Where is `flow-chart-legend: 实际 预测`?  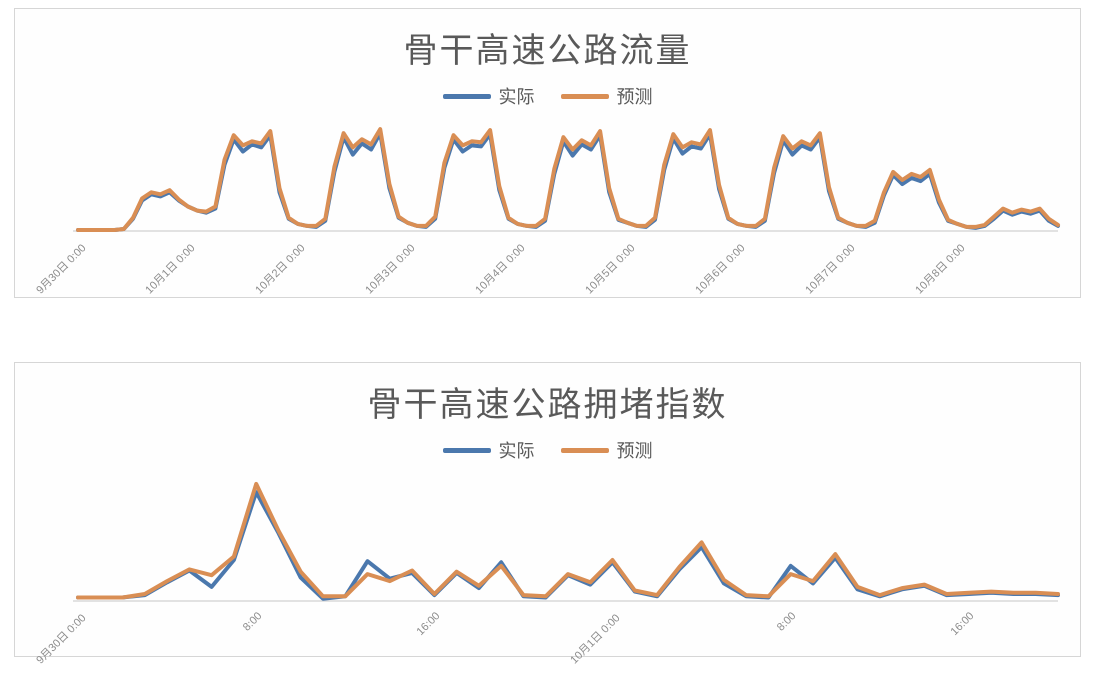 flow-chart-legend: 实际 预测 is located at coordinates (547, 96).